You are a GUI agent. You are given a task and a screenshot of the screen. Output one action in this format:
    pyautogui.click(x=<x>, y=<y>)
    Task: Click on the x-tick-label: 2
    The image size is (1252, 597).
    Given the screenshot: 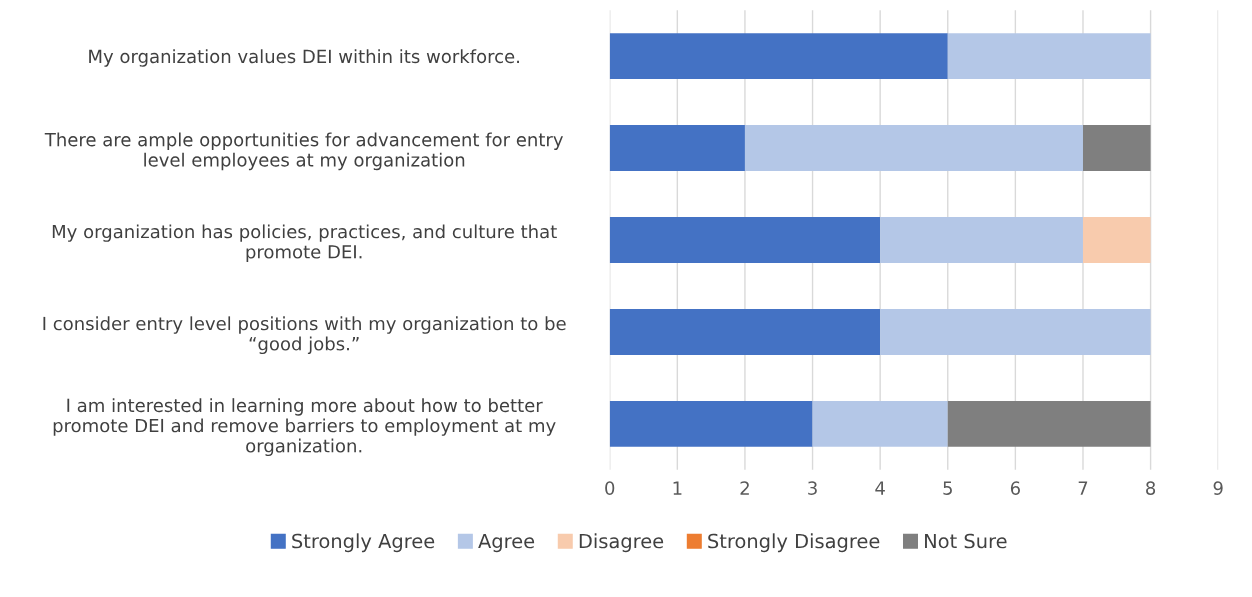 What is the action you would take?
    pyautogui.click(x=744, y=488)
    